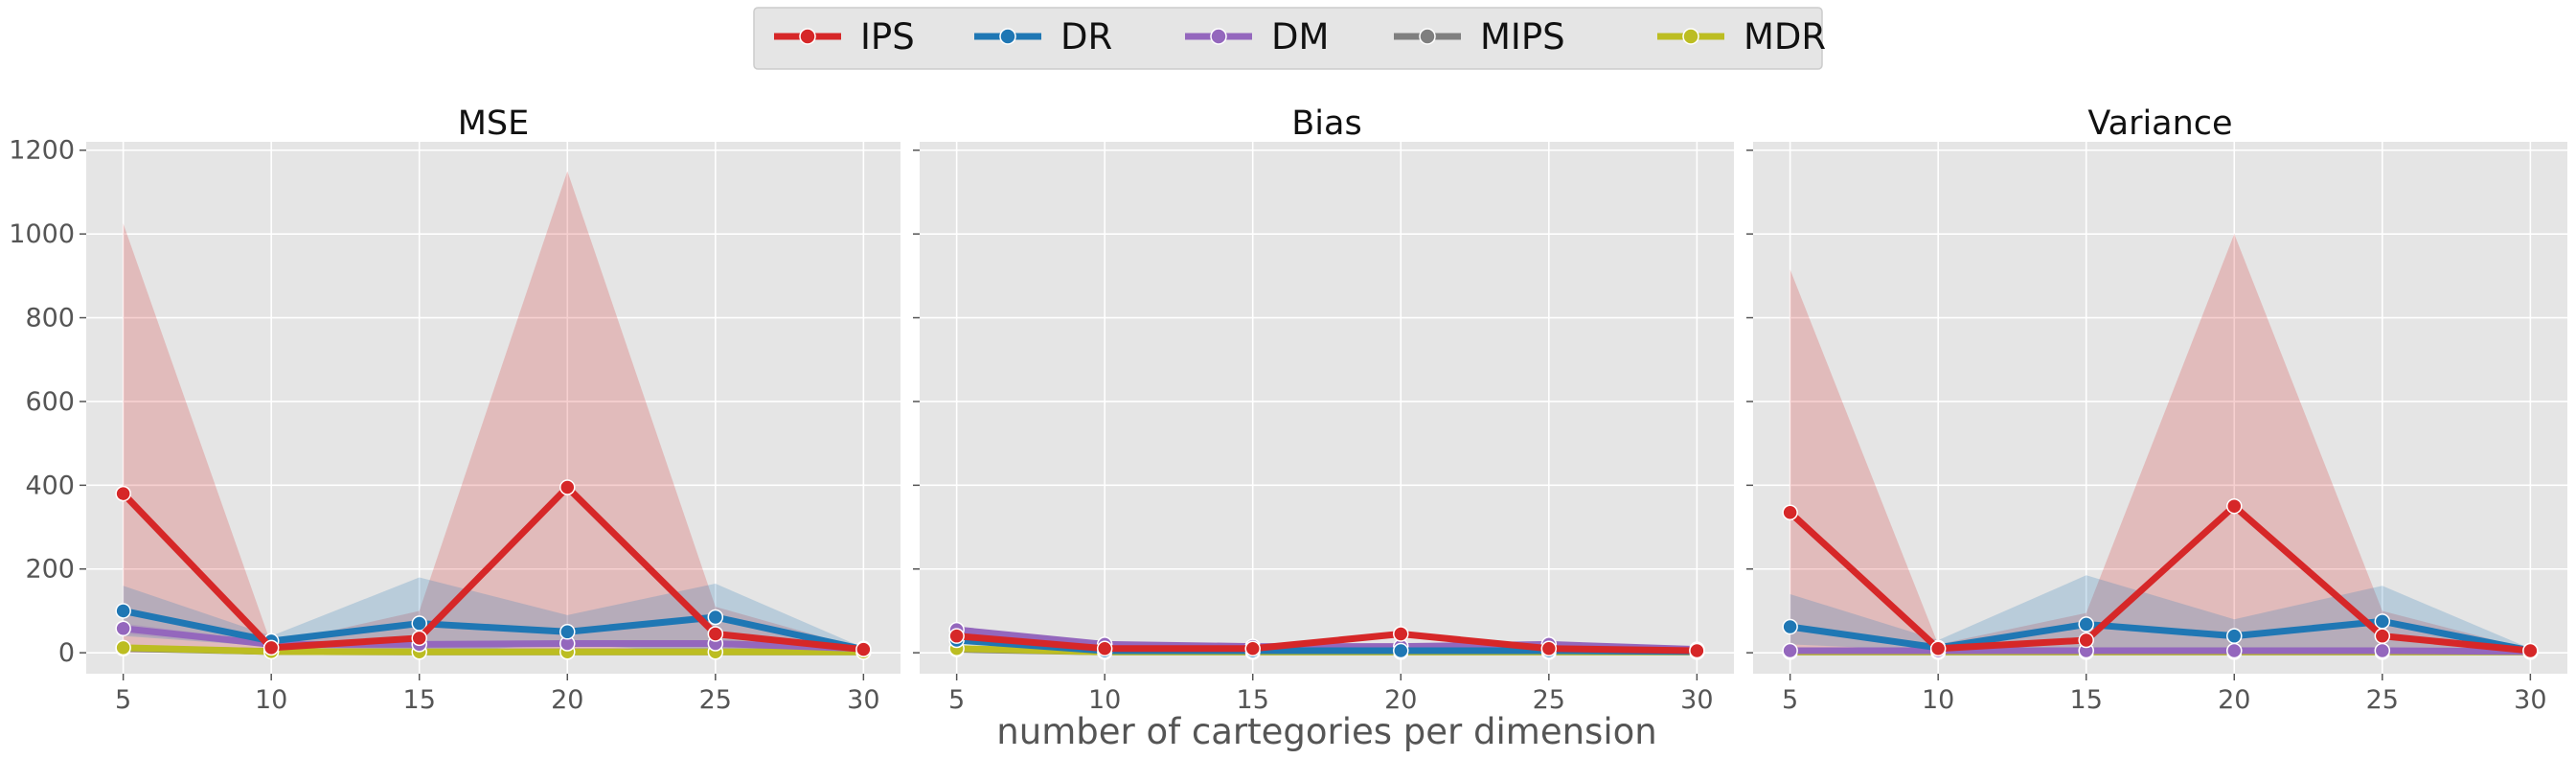  What do you see at coordinates (50, 485) in the screenshot?
I see `y-tick-label: 400` at bounding box center [50, 485].